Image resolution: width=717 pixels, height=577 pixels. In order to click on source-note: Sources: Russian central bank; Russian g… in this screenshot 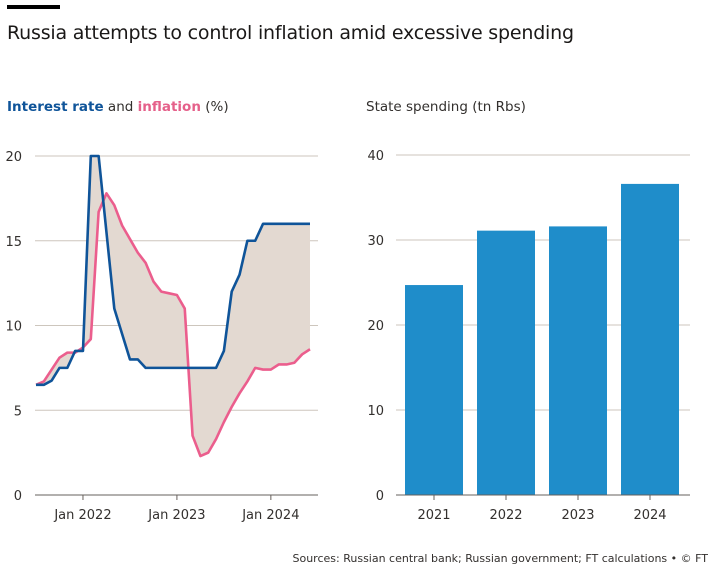, I will do `click(500, 558)`.